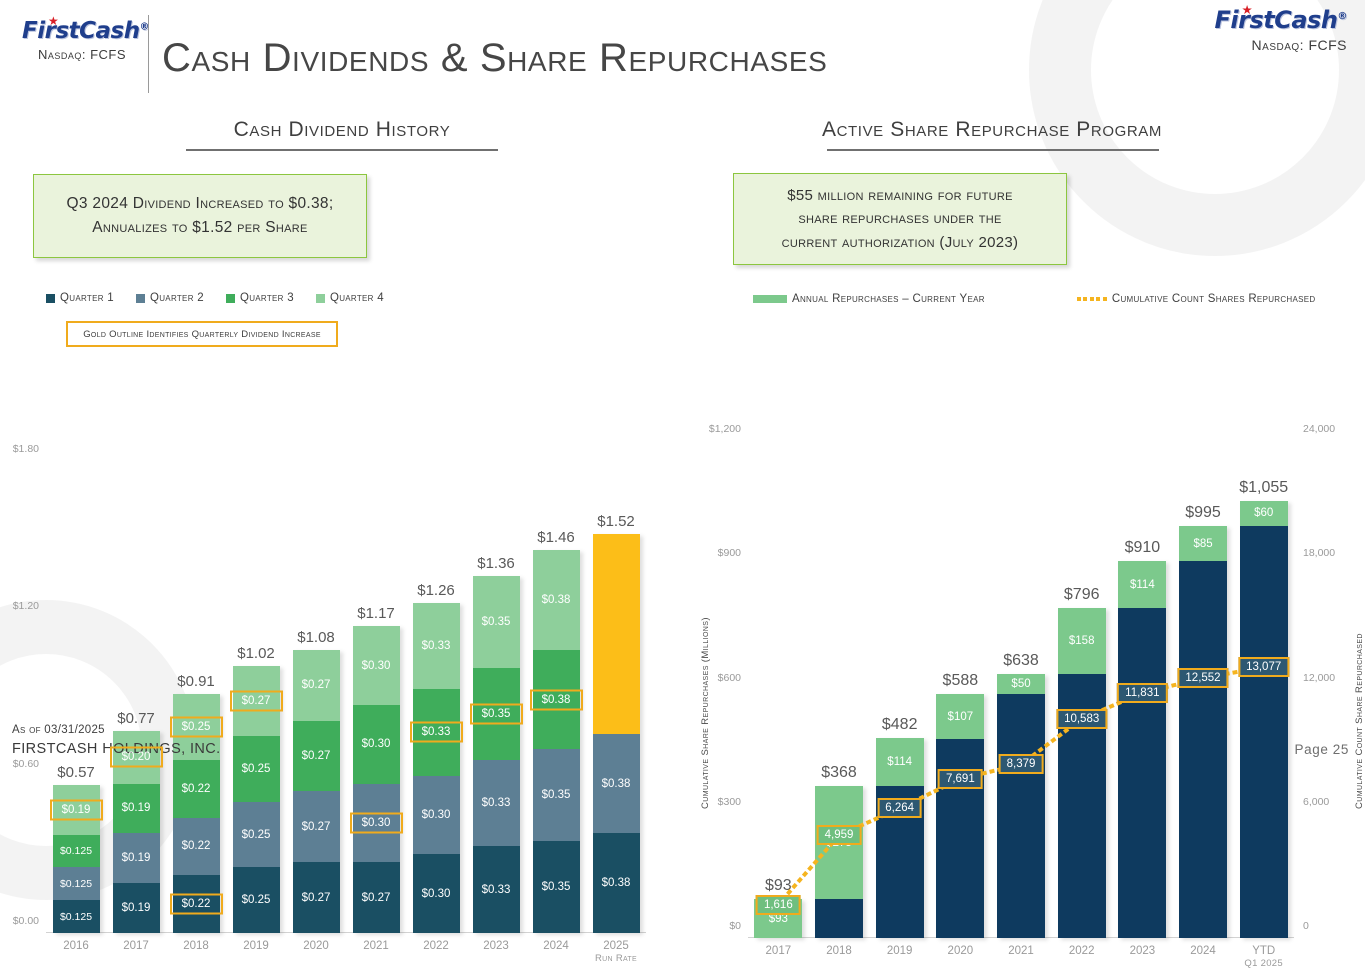 The width and height of the screenshot is (1365, 970). I want to click on bar-column: $1.52 $0.38 $0.38 2025 Run Rate, so click(616, 712).